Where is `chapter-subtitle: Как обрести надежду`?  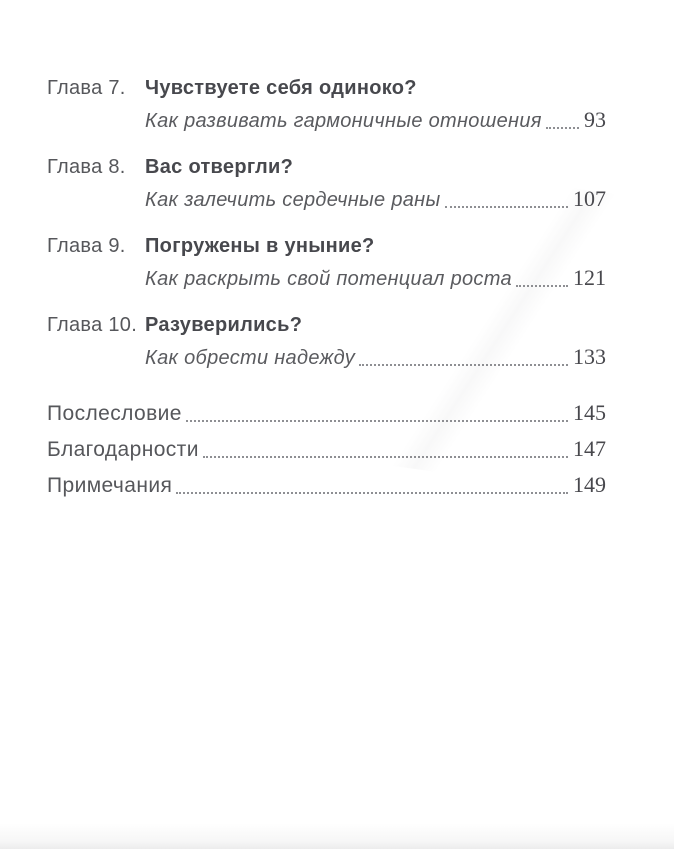 chapter-subtitle: Как обрести надежду is located at coordinates (250, 358).